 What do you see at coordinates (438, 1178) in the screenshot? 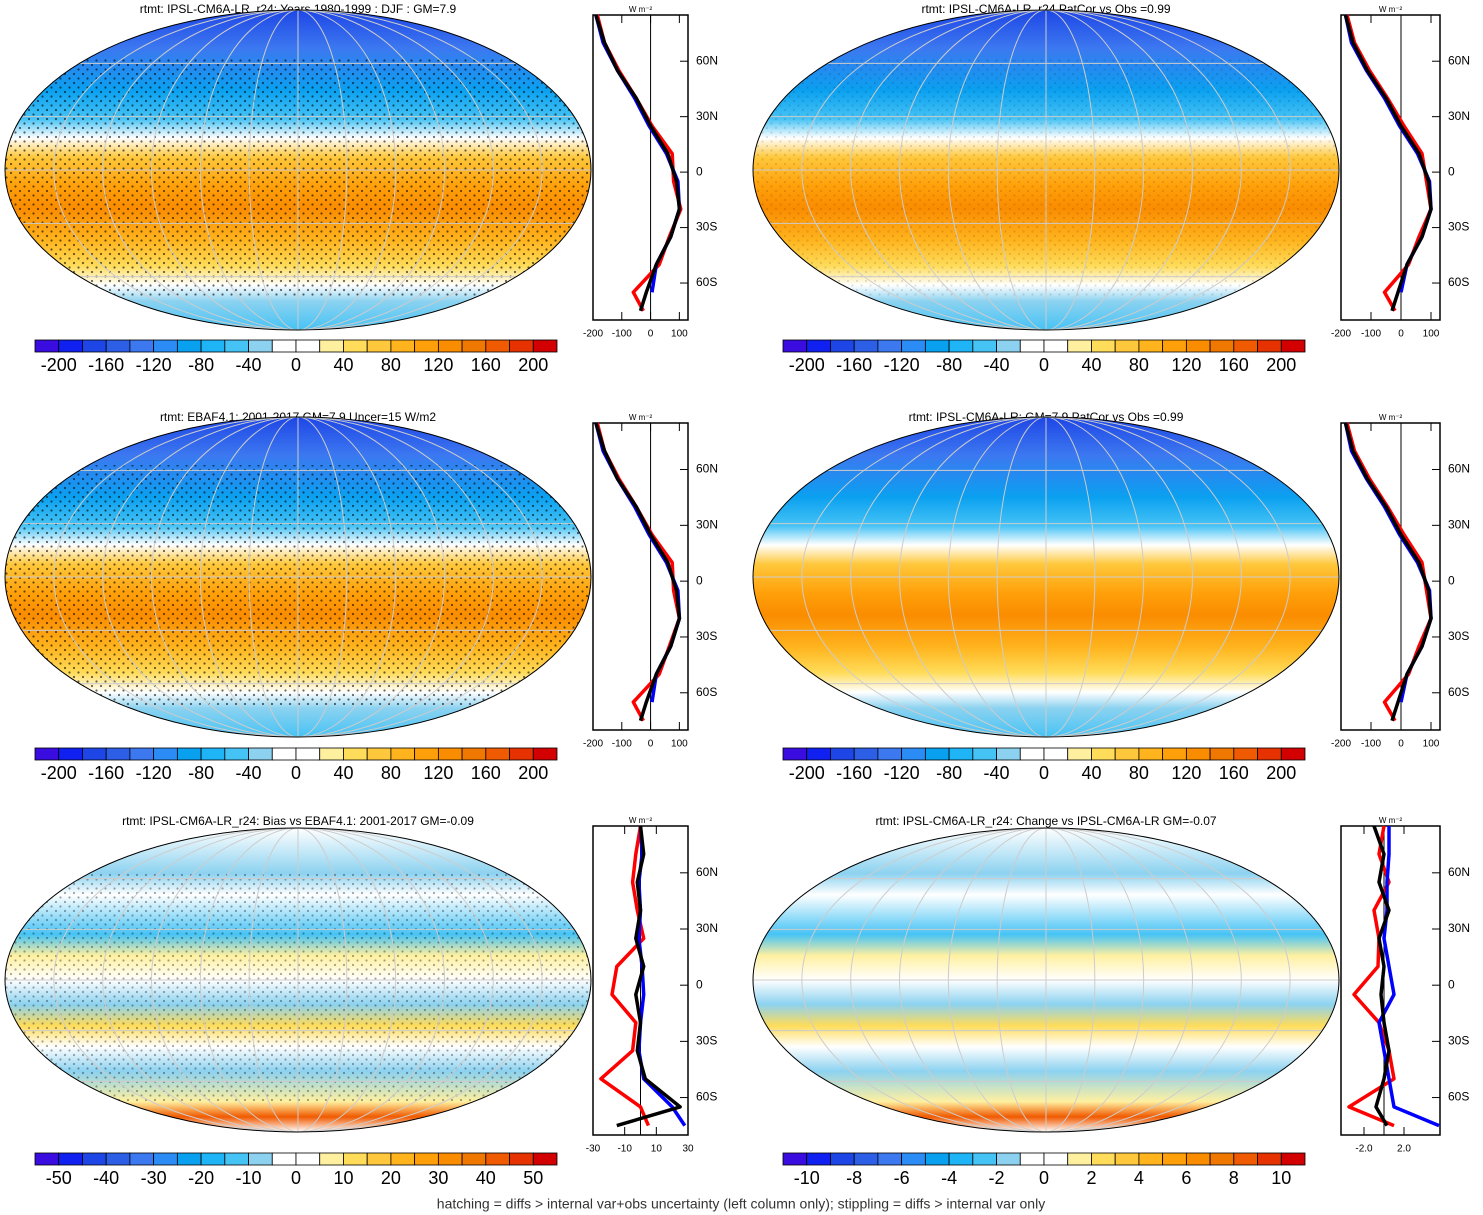
I see `colorbar-label: 30` at bounding box center [438, 1178].